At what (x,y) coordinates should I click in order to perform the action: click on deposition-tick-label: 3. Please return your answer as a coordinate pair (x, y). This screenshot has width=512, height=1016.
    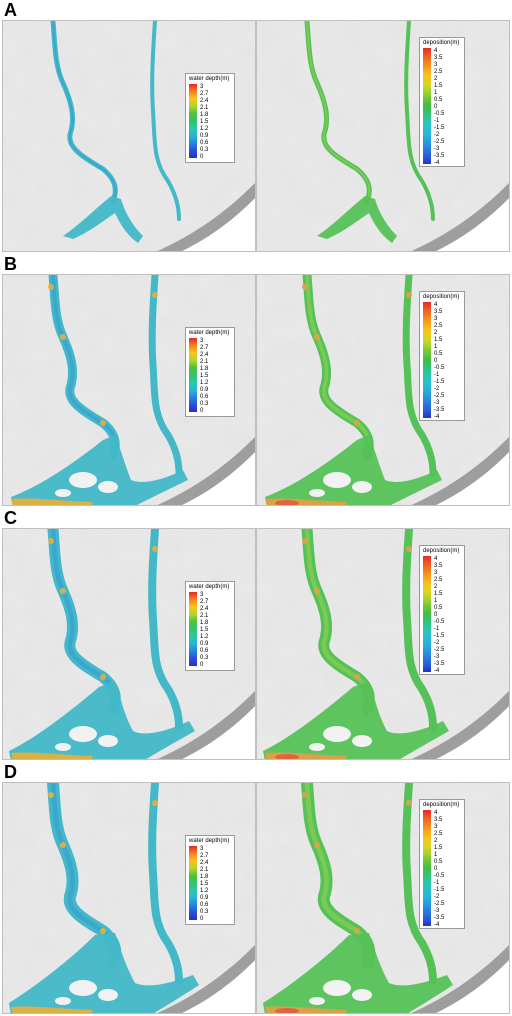
    Looking at the image, I should click on (436, 827).